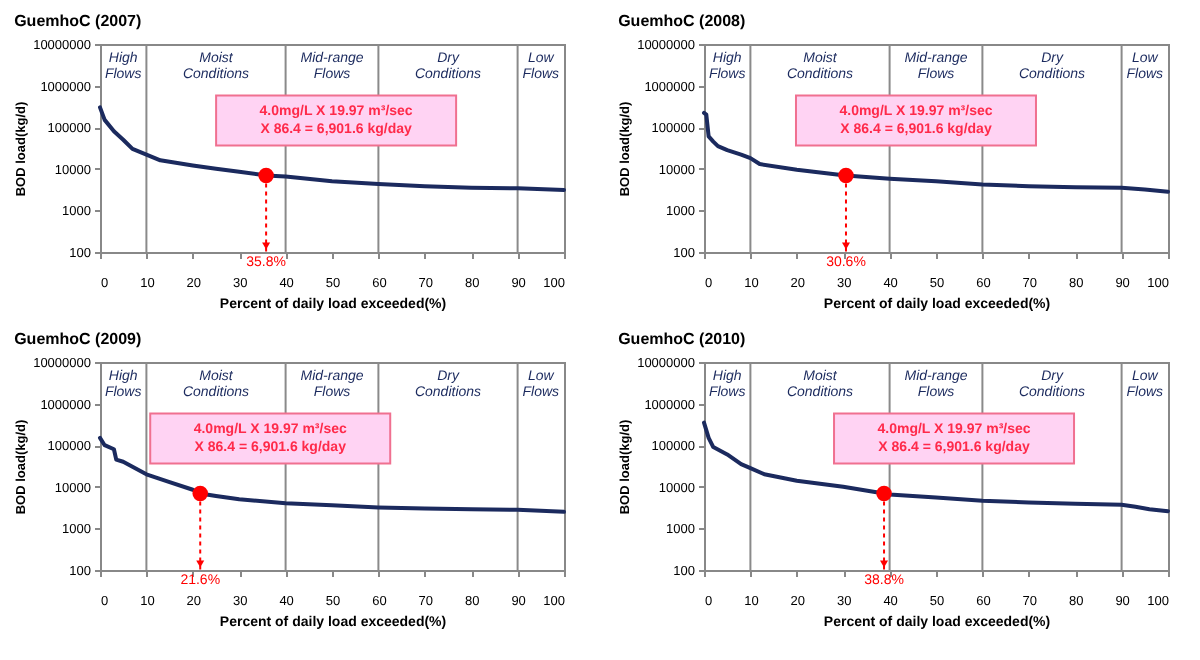  Describe the element at coordinates (682, 21) in the screenshot. I see `chart-title: GuemhoC (2008)` at that location.